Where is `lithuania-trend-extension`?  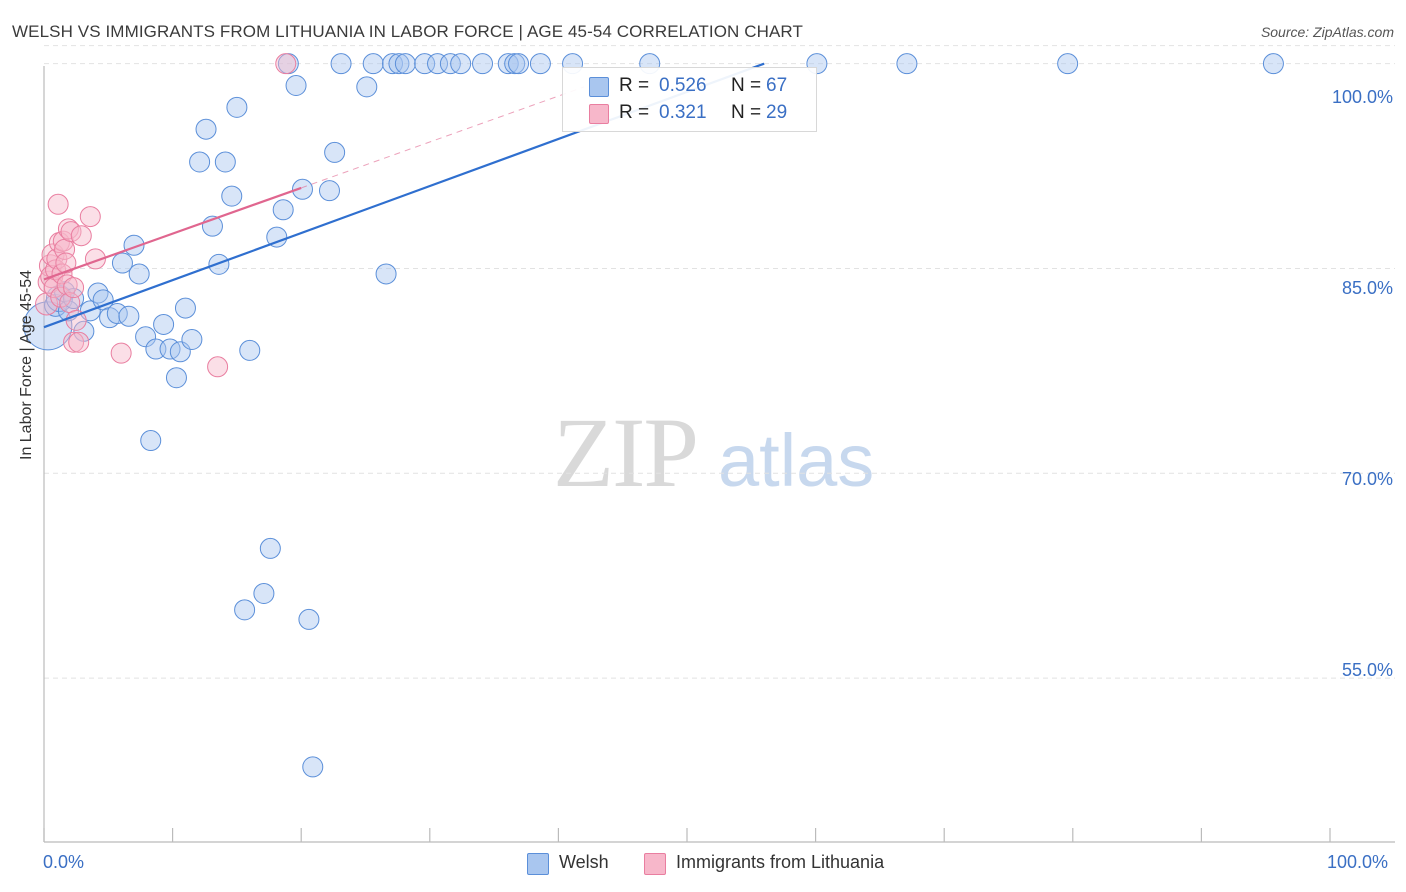
lithuania-trend-extension is located at coordinates (443, 137).